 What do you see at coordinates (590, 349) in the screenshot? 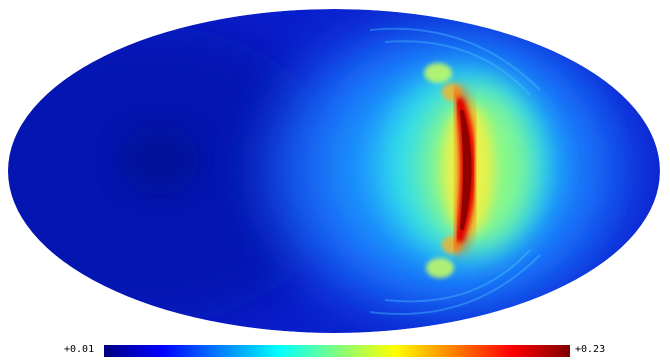
I see `colorbar-max-label: +0.23` at bounding box center [590, 349].